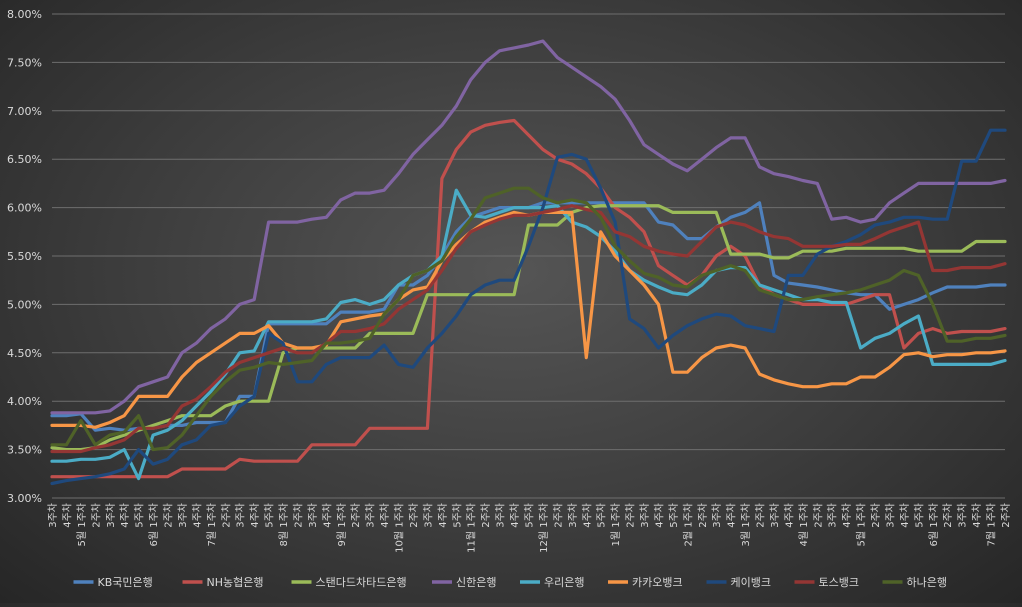  I want to click on legend-item: 케이뱅크, so click(738, 582).